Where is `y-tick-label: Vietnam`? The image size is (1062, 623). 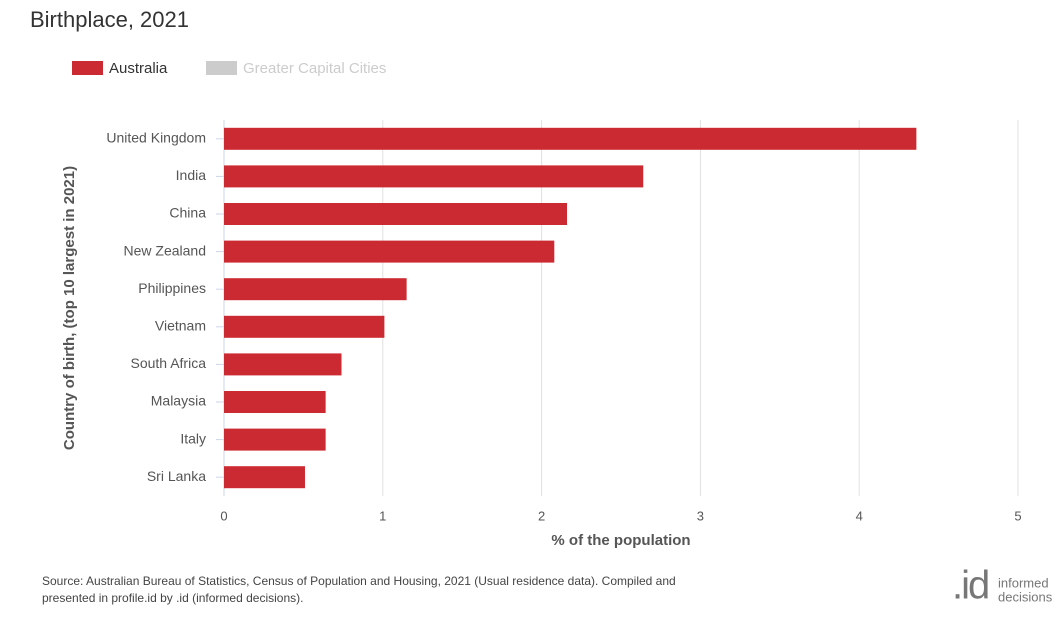 y-tick-label: Vietnam is located at coordinates (180, 326).